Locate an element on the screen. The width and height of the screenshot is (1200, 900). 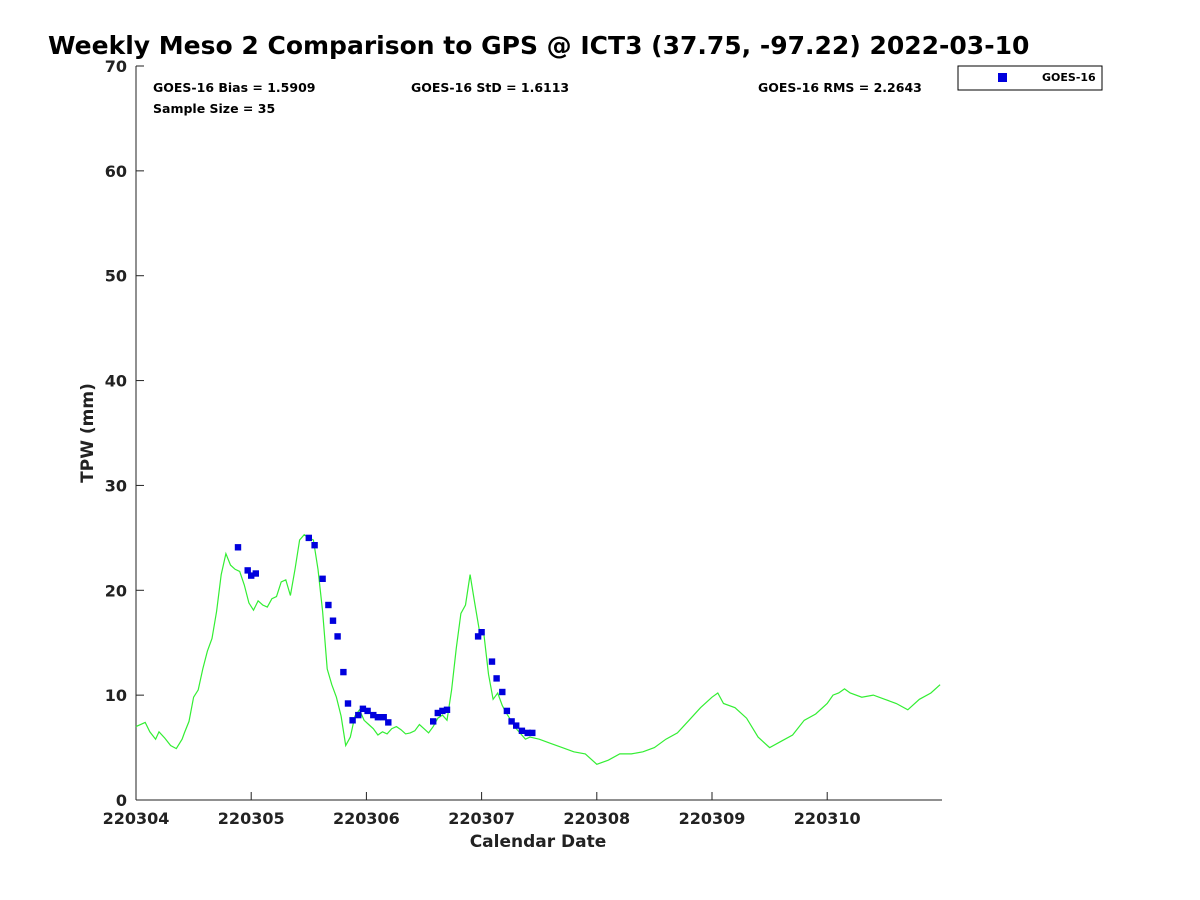
legend-label-goes16: GOES-16 is located at coordinates (1069, 77).